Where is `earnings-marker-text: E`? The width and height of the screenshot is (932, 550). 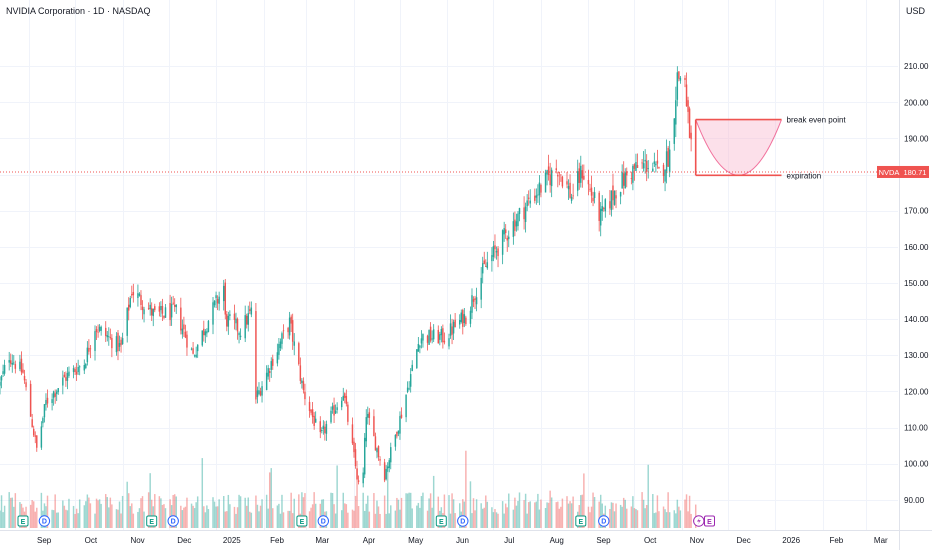
earnings-marker-text: E is located at coordinates (580, 522).